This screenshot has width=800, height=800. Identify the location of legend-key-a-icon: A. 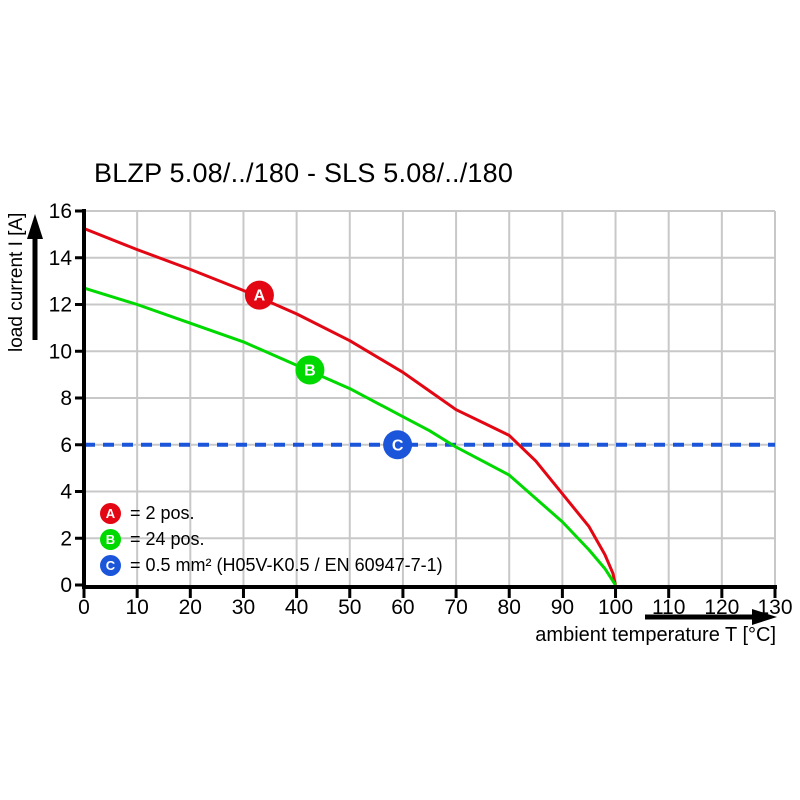
(110, 513).